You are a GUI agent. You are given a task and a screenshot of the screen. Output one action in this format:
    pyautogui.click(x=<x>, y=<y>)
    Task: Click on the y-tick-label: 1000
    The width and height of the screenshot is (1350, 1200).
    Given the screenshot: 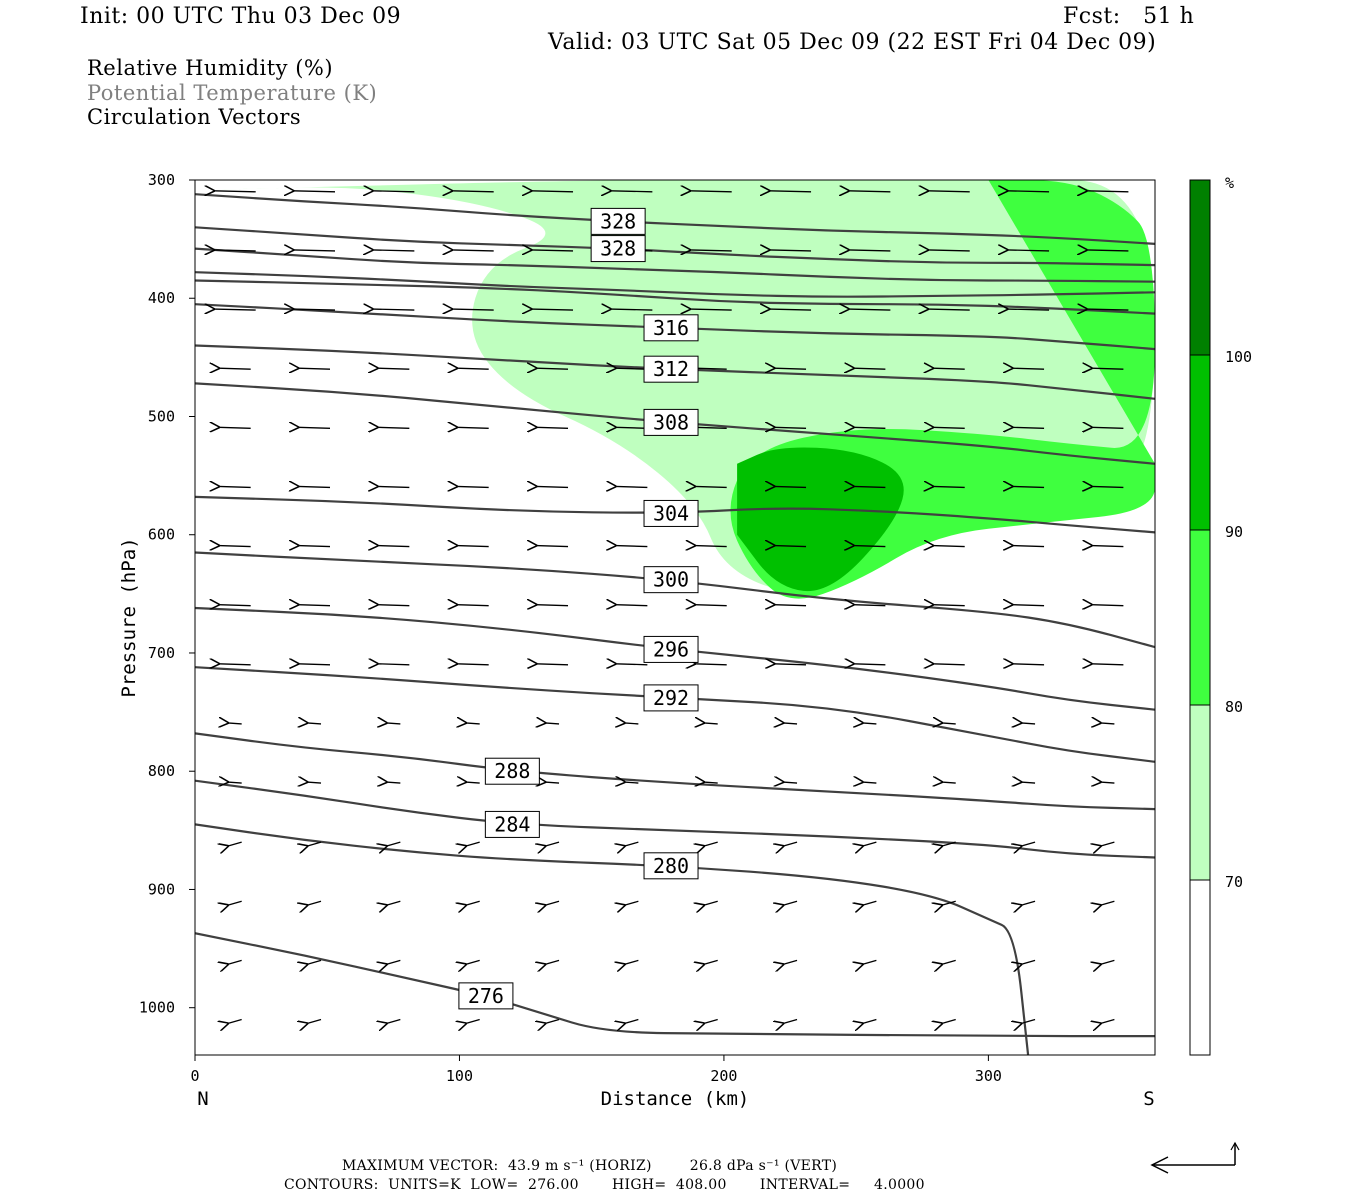 What is the action you would take?
    pyautogui.click(x=157, y=1008)
    